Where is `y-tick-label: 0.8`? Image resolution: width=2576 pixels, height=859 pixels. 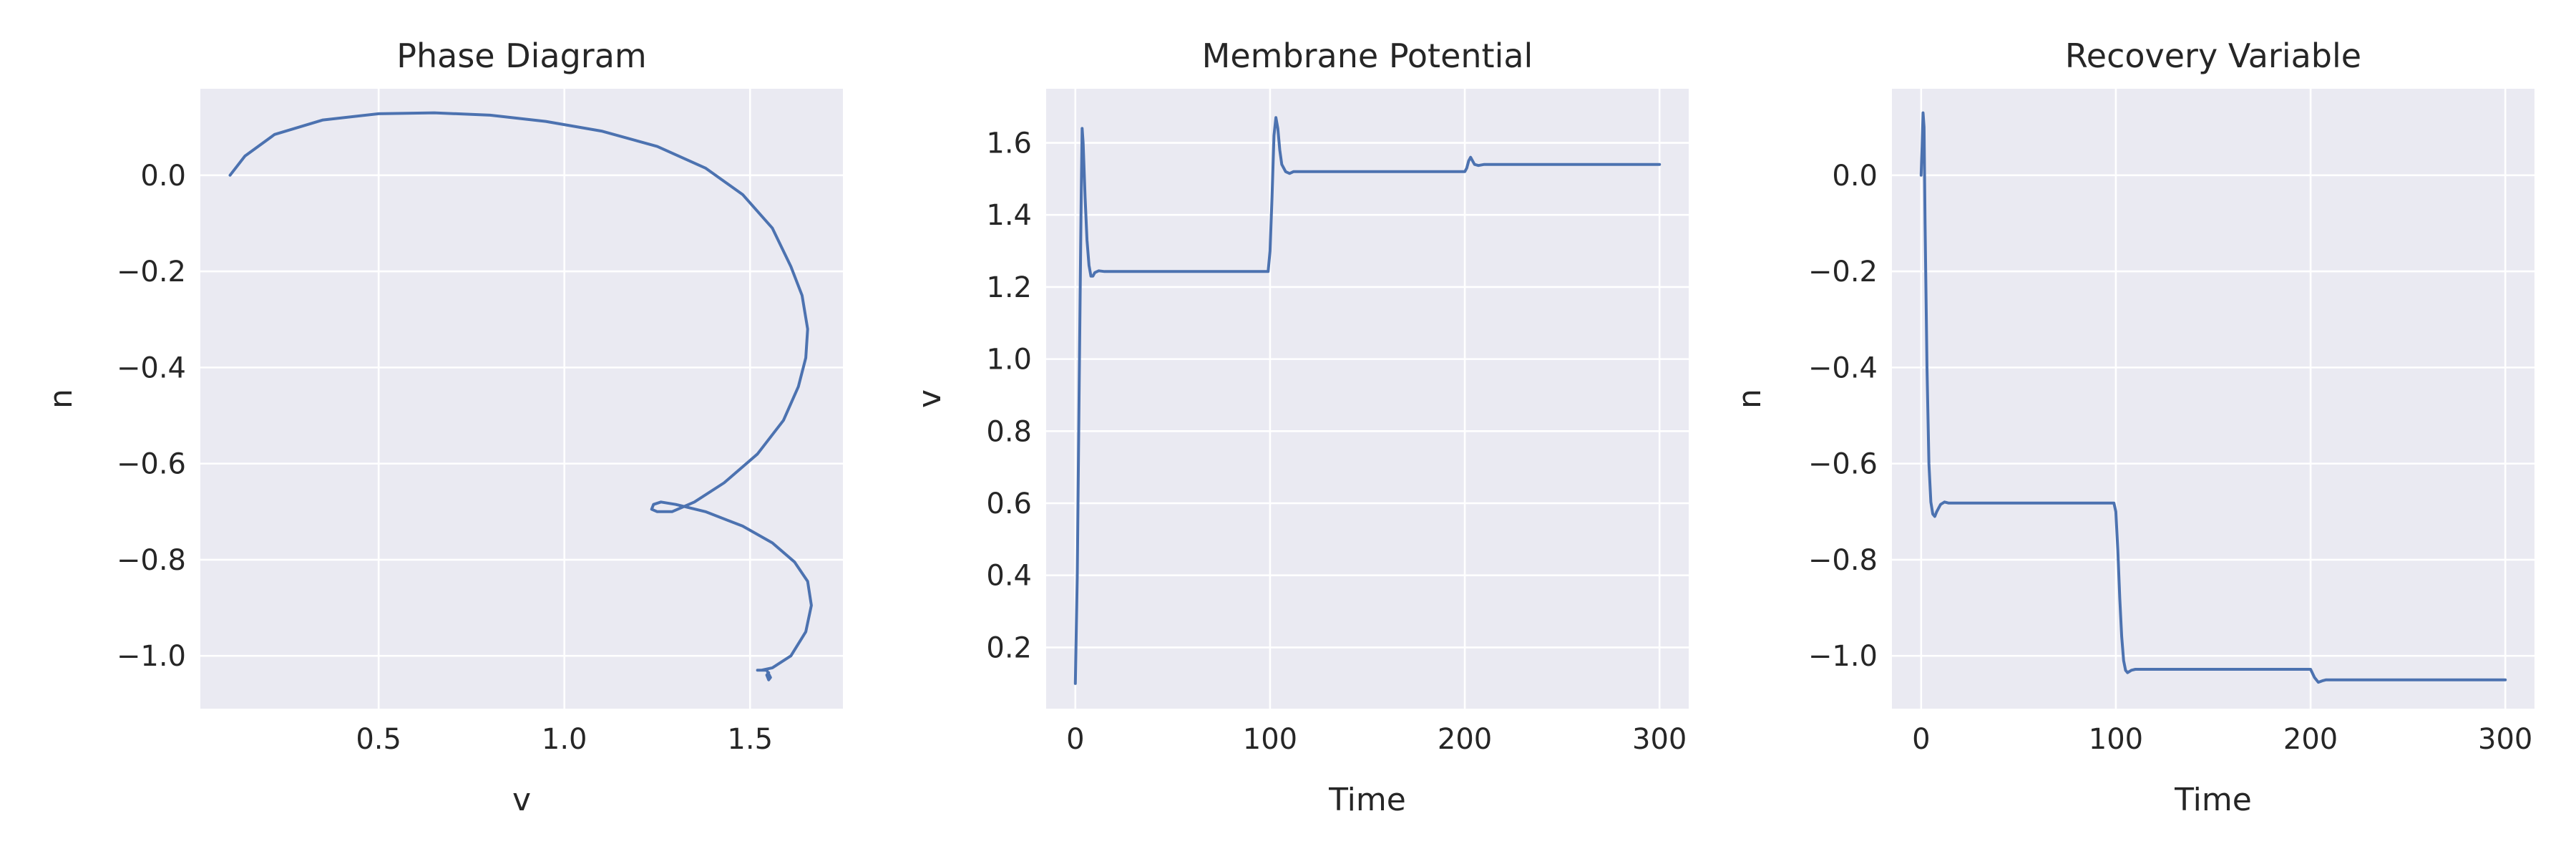
y-tick-label: 0.8 is located at coordinates (1009, 431).